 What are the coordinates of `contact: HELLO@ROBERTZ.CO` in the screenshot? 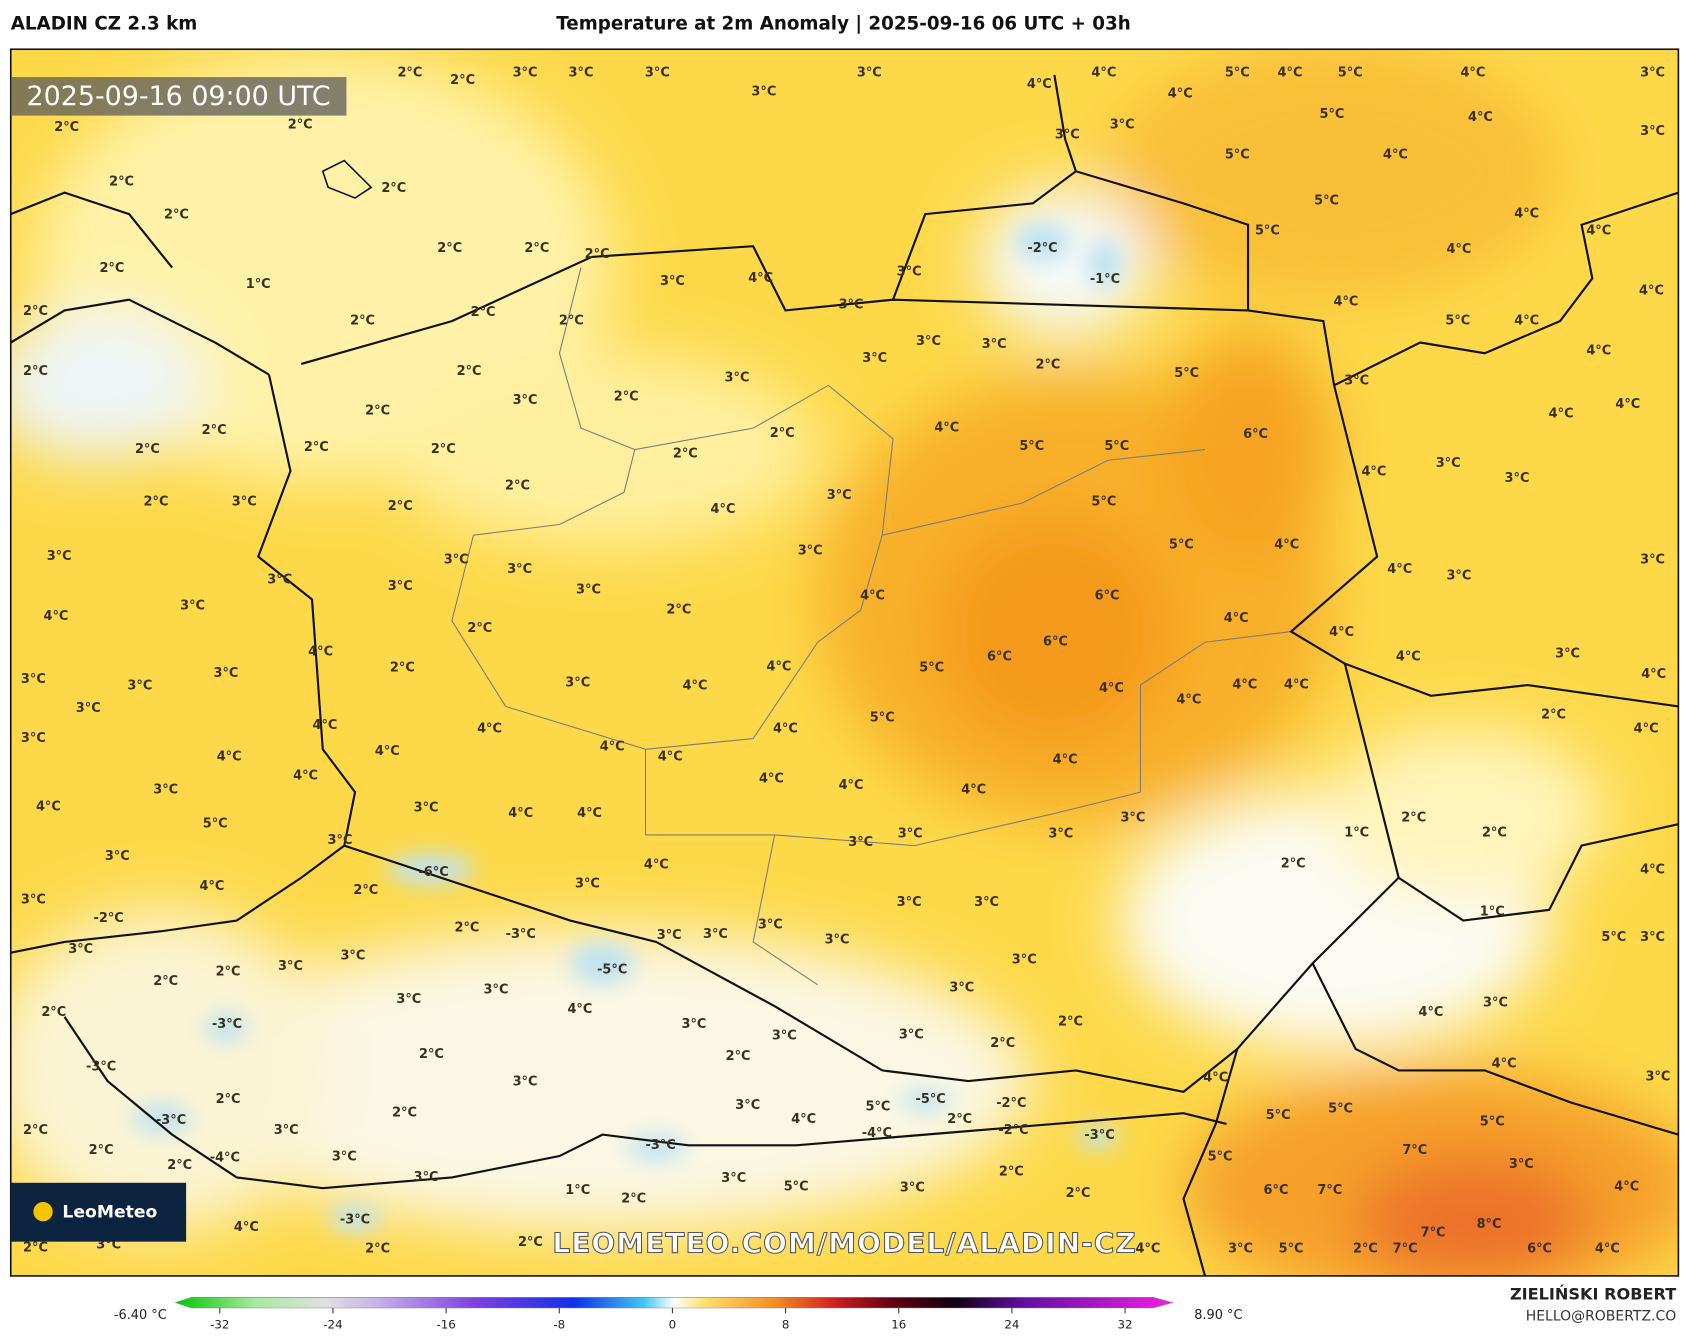 It's located at (1601, 1317).